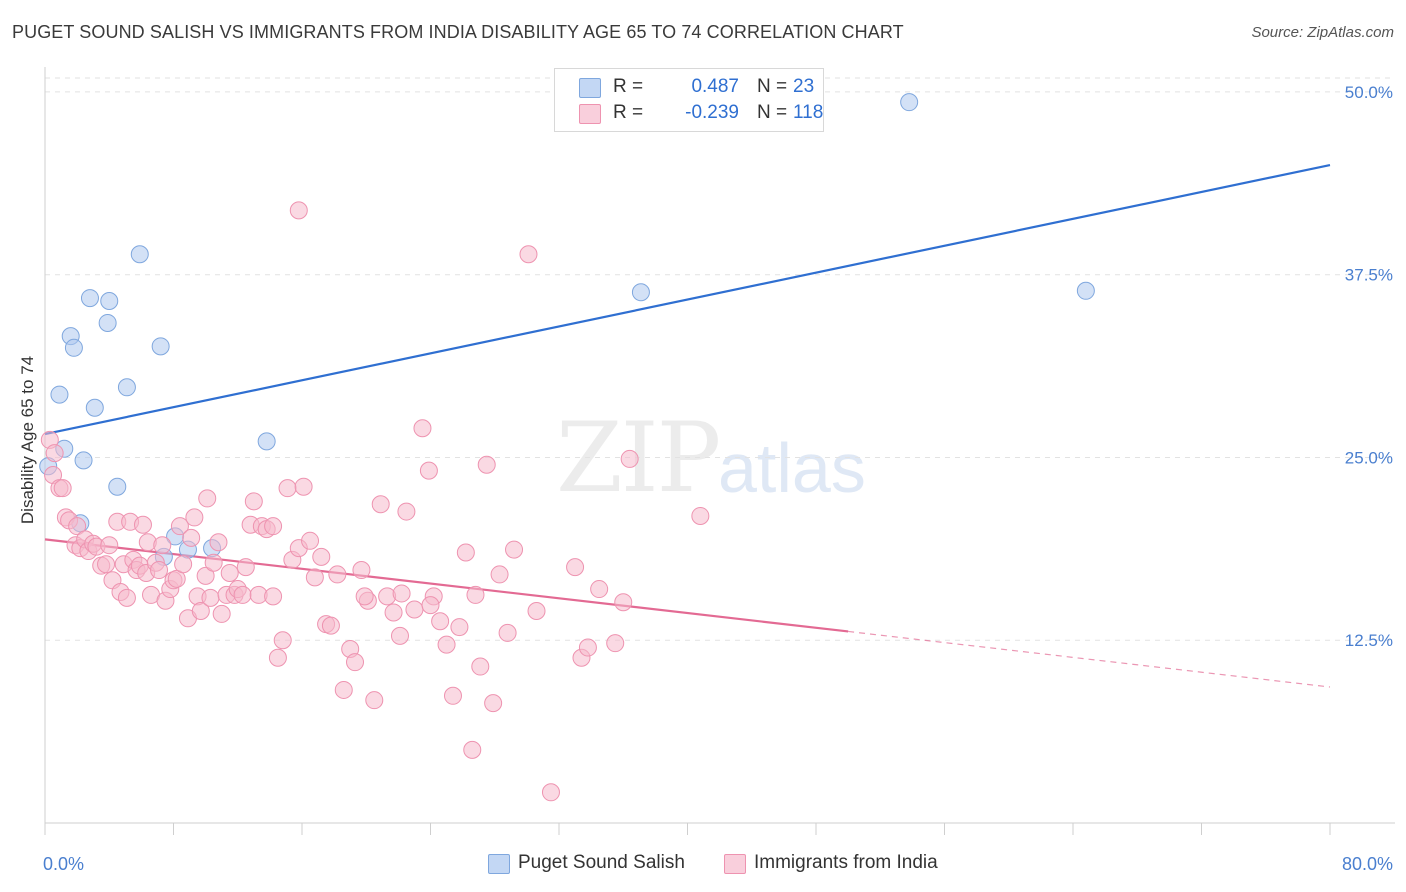 Image resolution: width=1406 pixels, height=892 pixels. What do you see at coordinates (689, 100) in the screenshot?
I see `stats-box: R = 0.487 N = 23 R = -0.239 N = 118` at bounding box center [689, 100].